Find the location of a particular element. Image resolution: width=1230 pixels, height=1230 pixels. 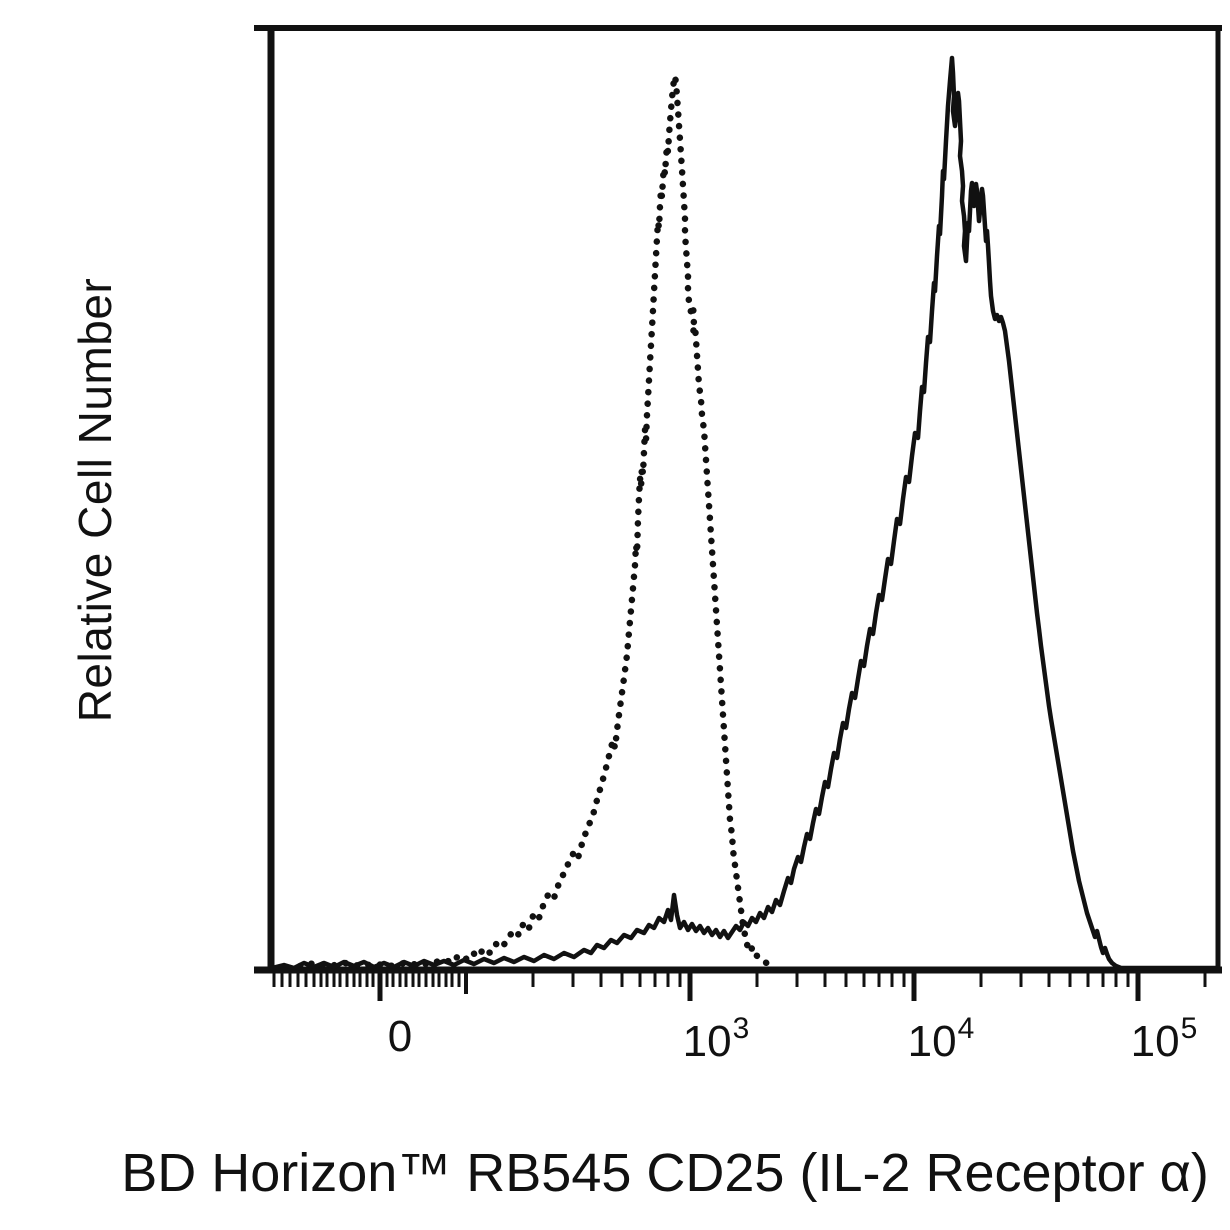

tick-exponent: 3 is located at coordinates (741, 1028).